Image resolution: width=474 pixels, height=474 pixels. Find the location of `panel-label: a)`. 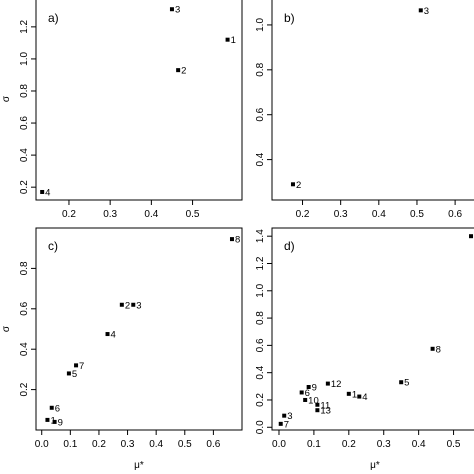

panel-label: a) is located at coordinates (53, 18).